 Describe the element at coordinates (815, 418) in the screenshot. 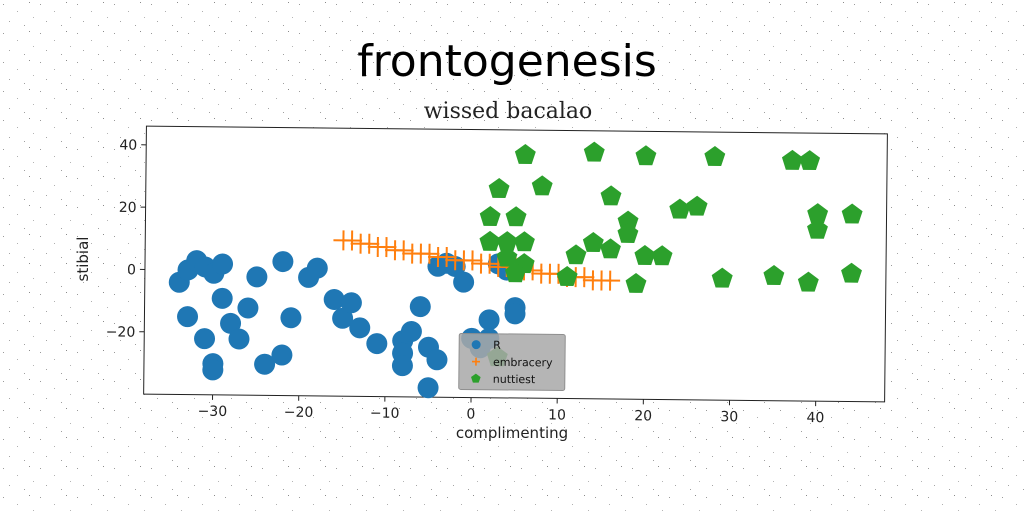

I see `x-tick-label: 40` at that location.